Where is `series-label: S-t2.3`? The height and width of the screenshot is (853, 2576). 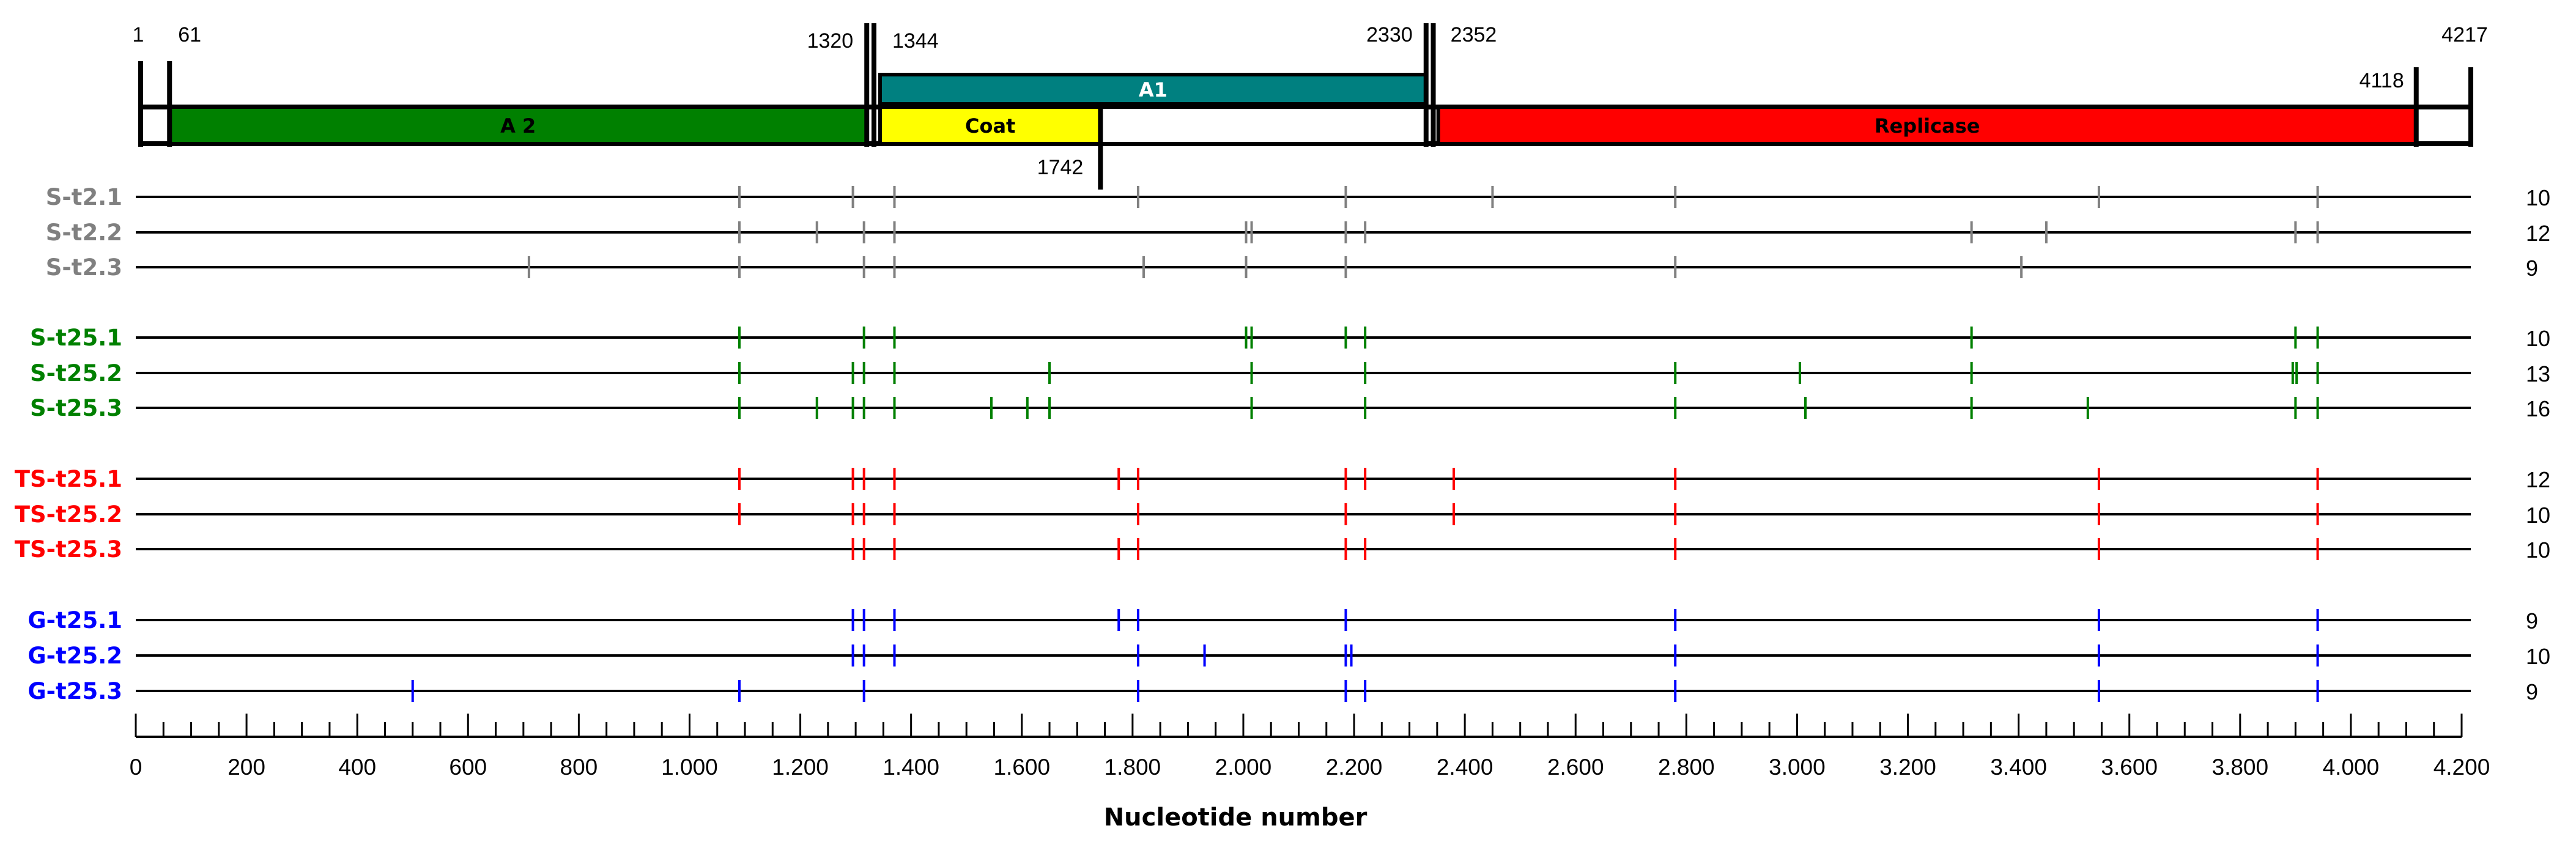 series-label: S-t2.3 is located at coordinates (84, 268).